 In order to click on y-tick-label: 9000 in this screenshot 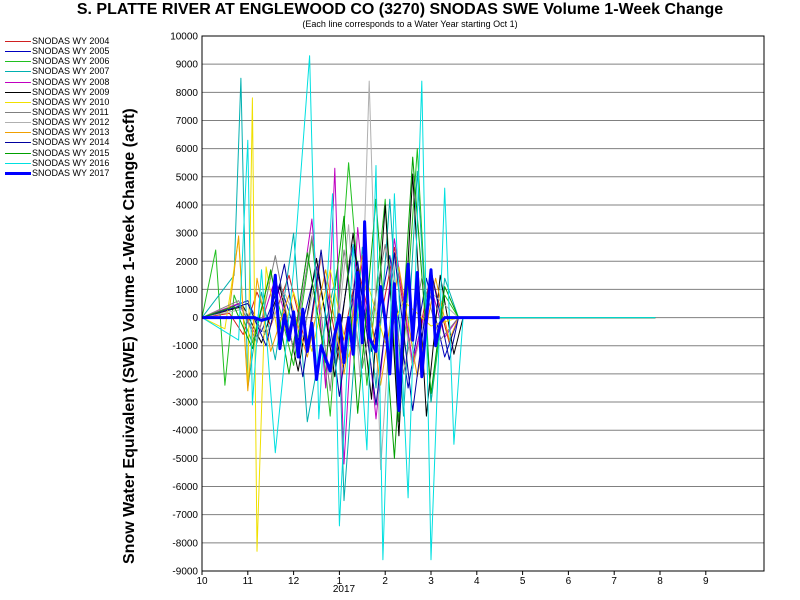, I will do `click(187, 65)`.